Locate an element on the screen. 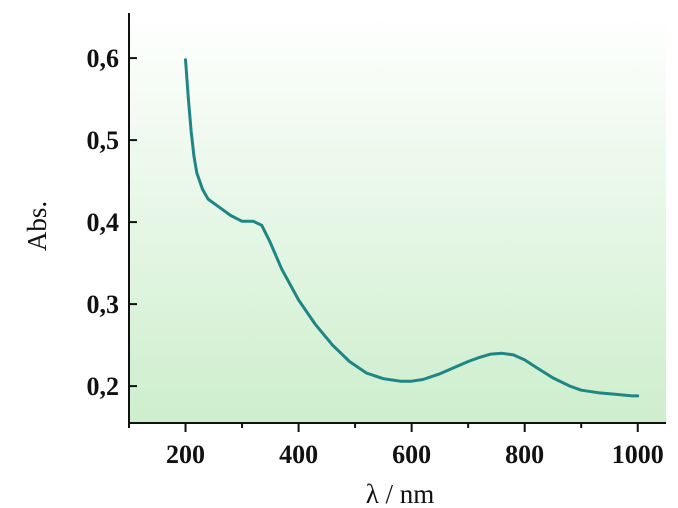 The width and height of the screenshot is (678, 508). y-tick-label: 0,4 is located at coordinates (103, 222).